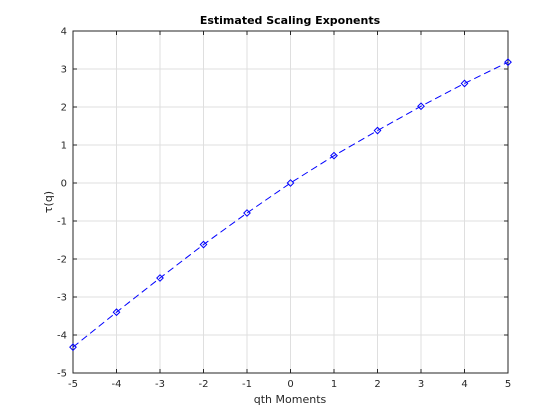  Describe the element at coordinates (117, 384) in the screenshot. I see `x-tick-label: -4` at that location.